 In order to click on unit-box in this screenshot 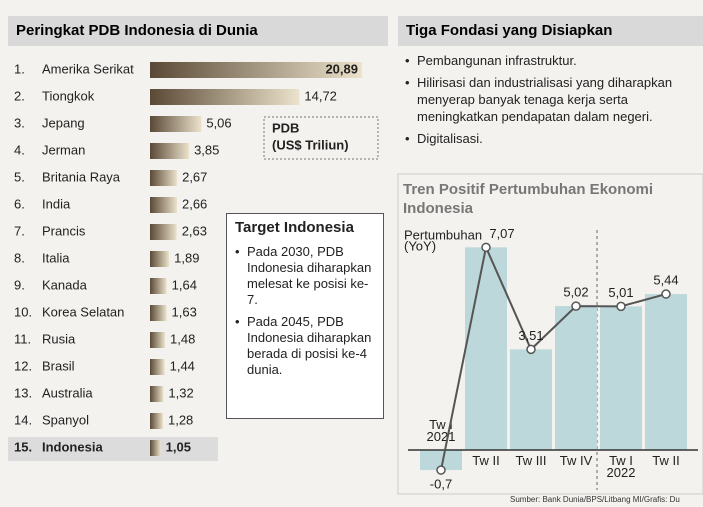, I will do `click(321, 138)`.